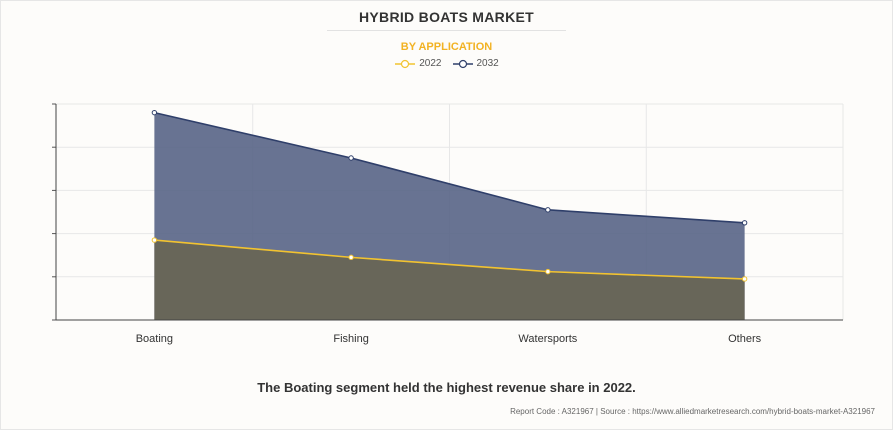 The image size is (893, 430). What do you see at coordinates (405, 63) in the screenshot?
I see `legend-marker-2022-icon` at bounding box center [405, 63].